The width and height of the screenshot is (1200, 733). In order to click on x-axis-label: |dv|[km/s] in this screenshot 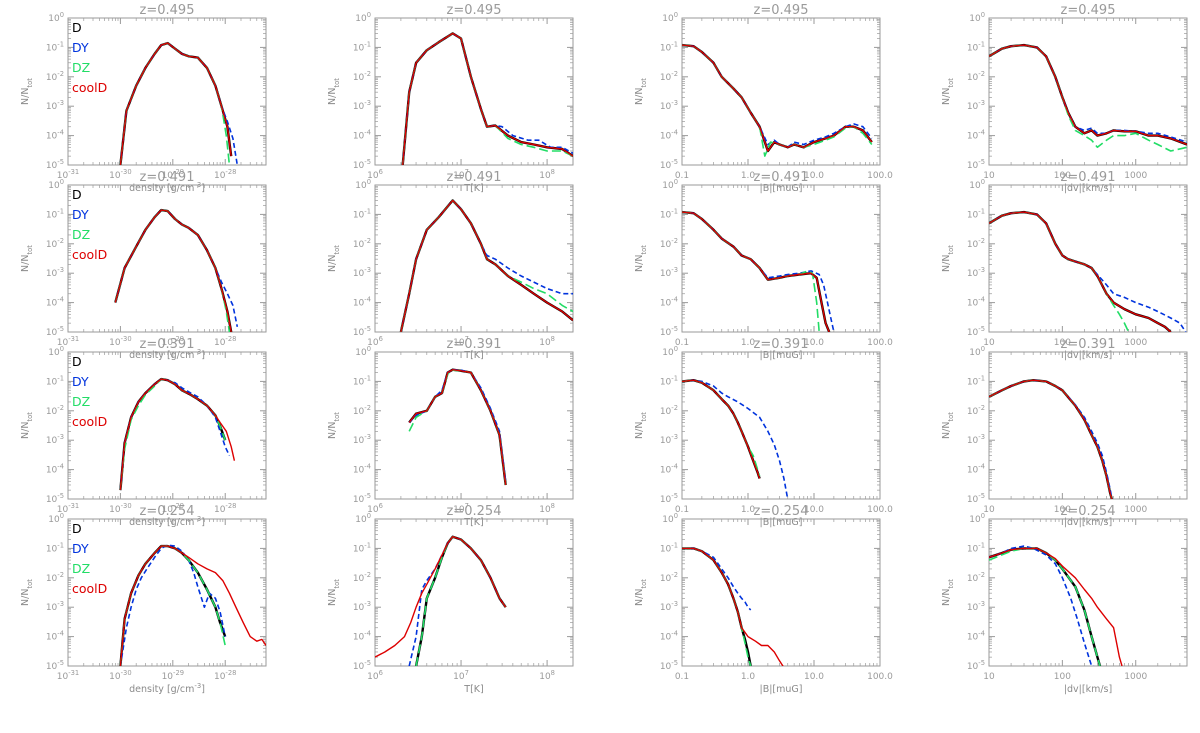, I will do `click(1088, 355)`.